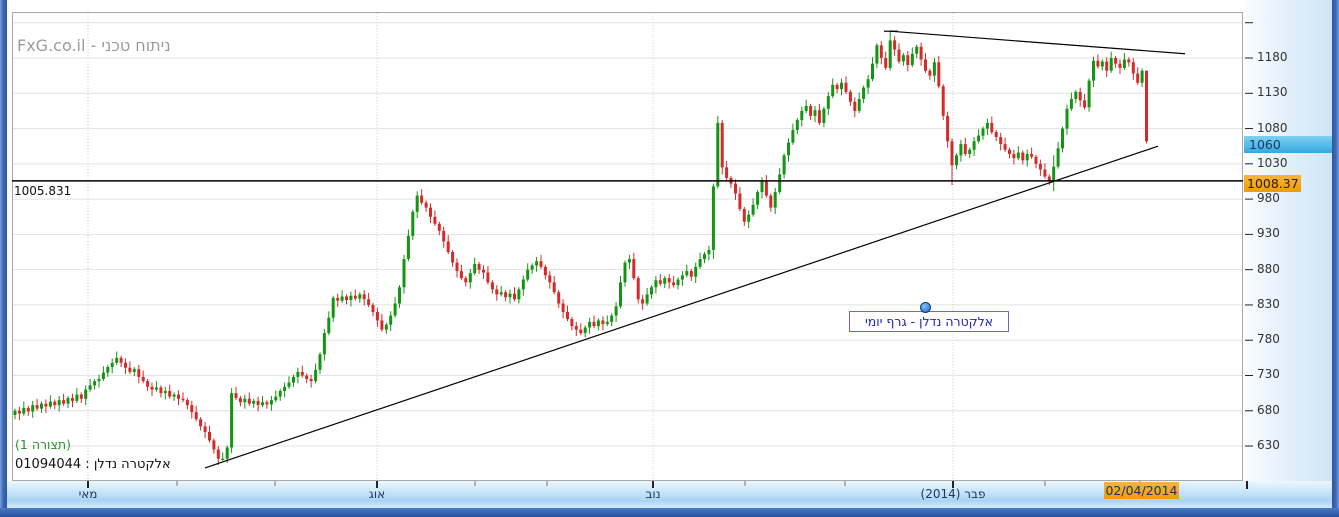 The width and height of the screenshot is (1339, 517). I want to click on price-axis-label: 730, so click(1268, 374).